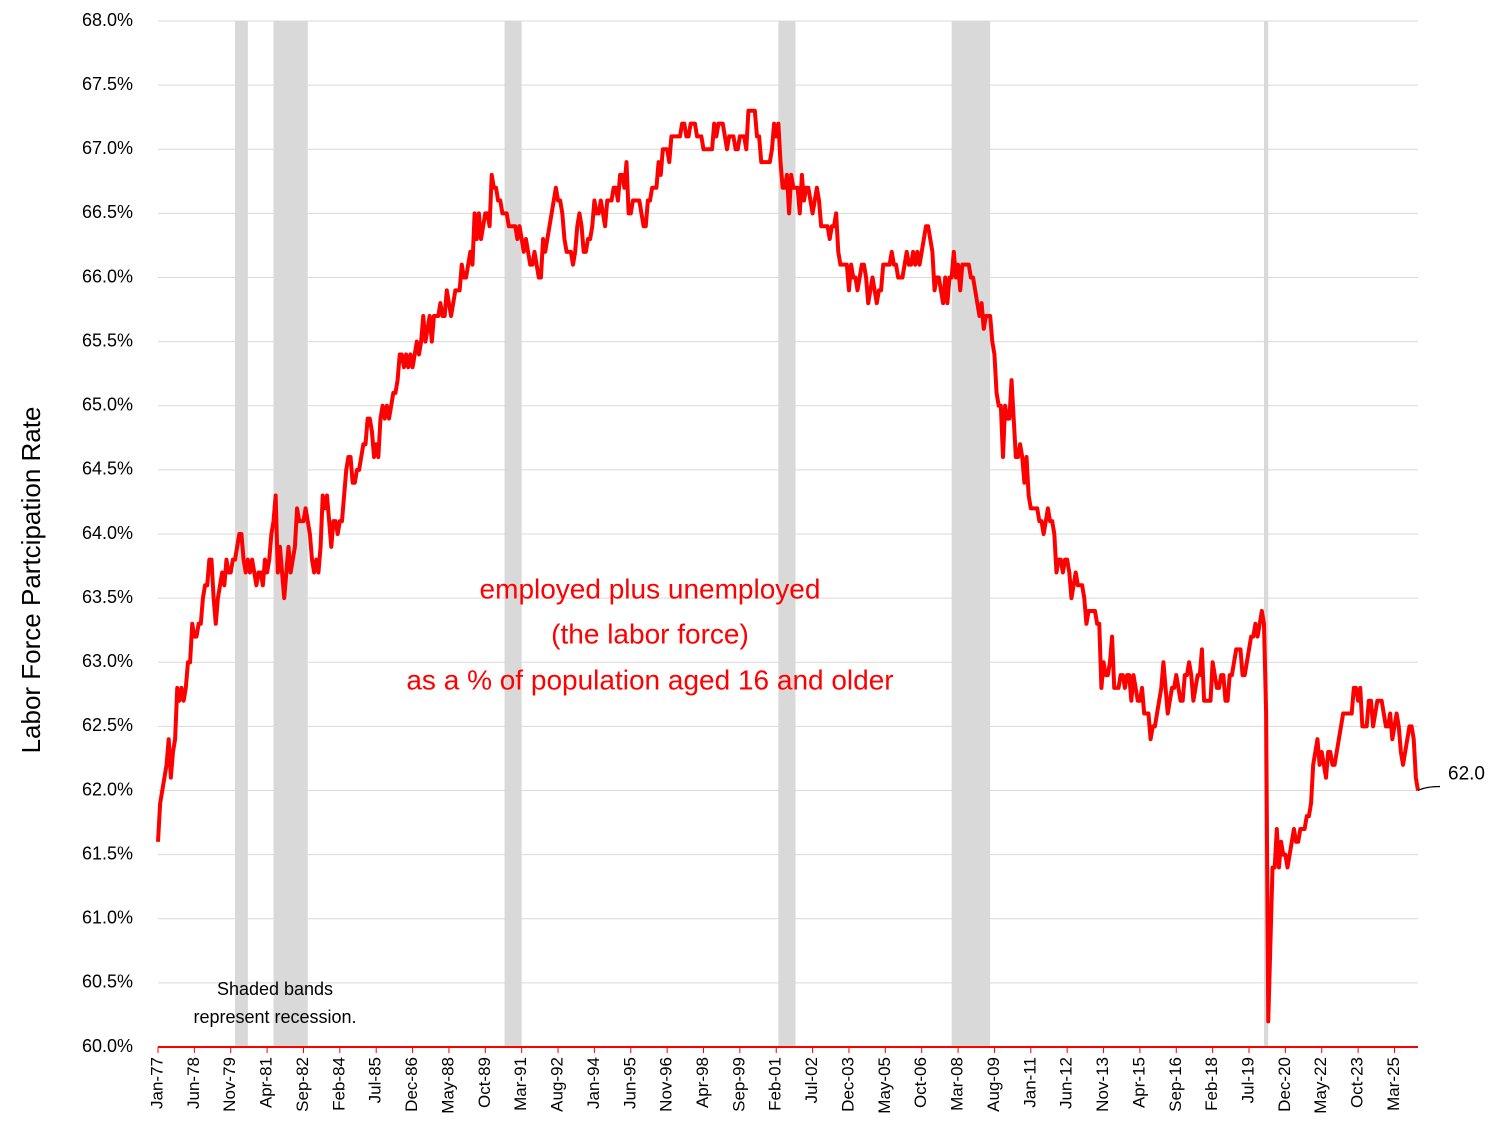  I want to click on y-tick-label: 64.5%, so click(107, 469).